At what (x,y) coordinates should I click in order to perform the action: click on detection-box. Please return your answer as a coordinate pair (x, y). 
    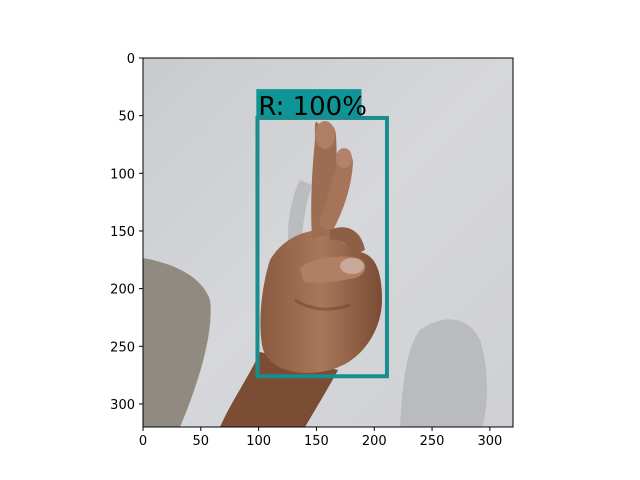
    Looking at the image, I should click on (322, 247).